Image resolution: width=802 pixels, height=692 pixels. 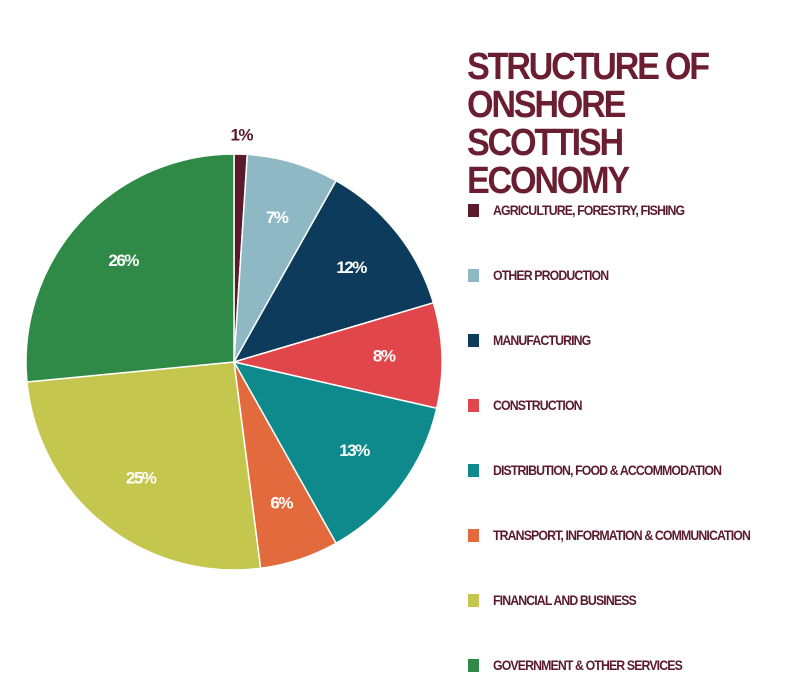 I want to click on legend-item-agriculture-forestry-fishing: AGRICULTURE, FORESTRY, FISHING, so click(x=589, y=210).